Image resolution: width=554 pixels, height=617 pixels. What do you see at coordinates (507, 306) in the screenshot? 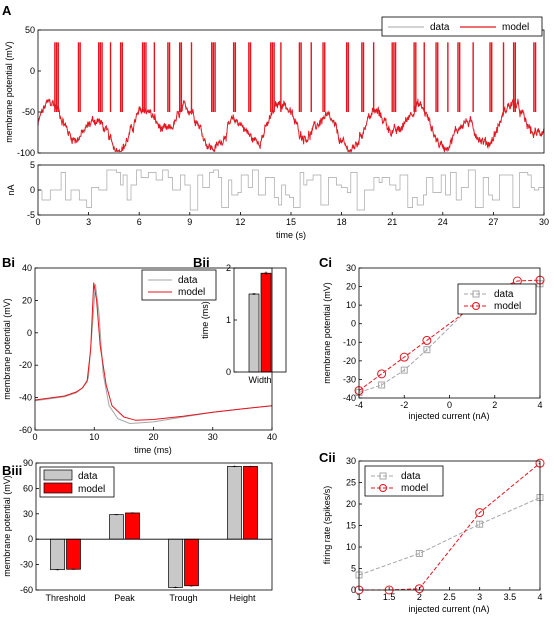
I see `panel-ci-legend-label-model: model` at bounding box center [507, 306].